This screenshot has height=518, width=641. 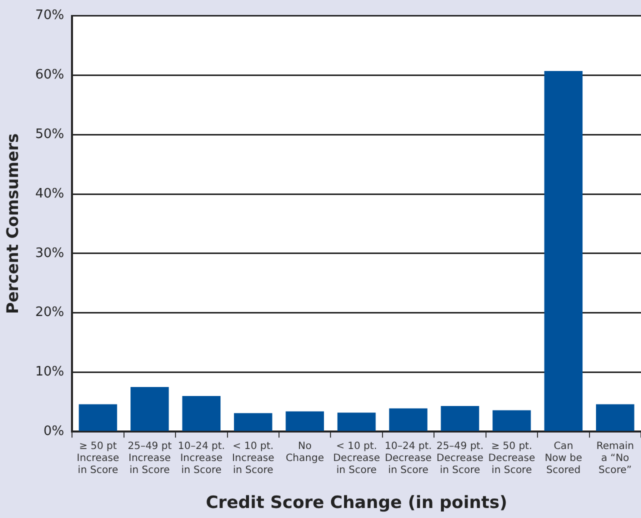 What do you see at coordinates (49, 75) in the screenshot?
I see `y-tick-label: 60%` at bounding box center [49, 75].